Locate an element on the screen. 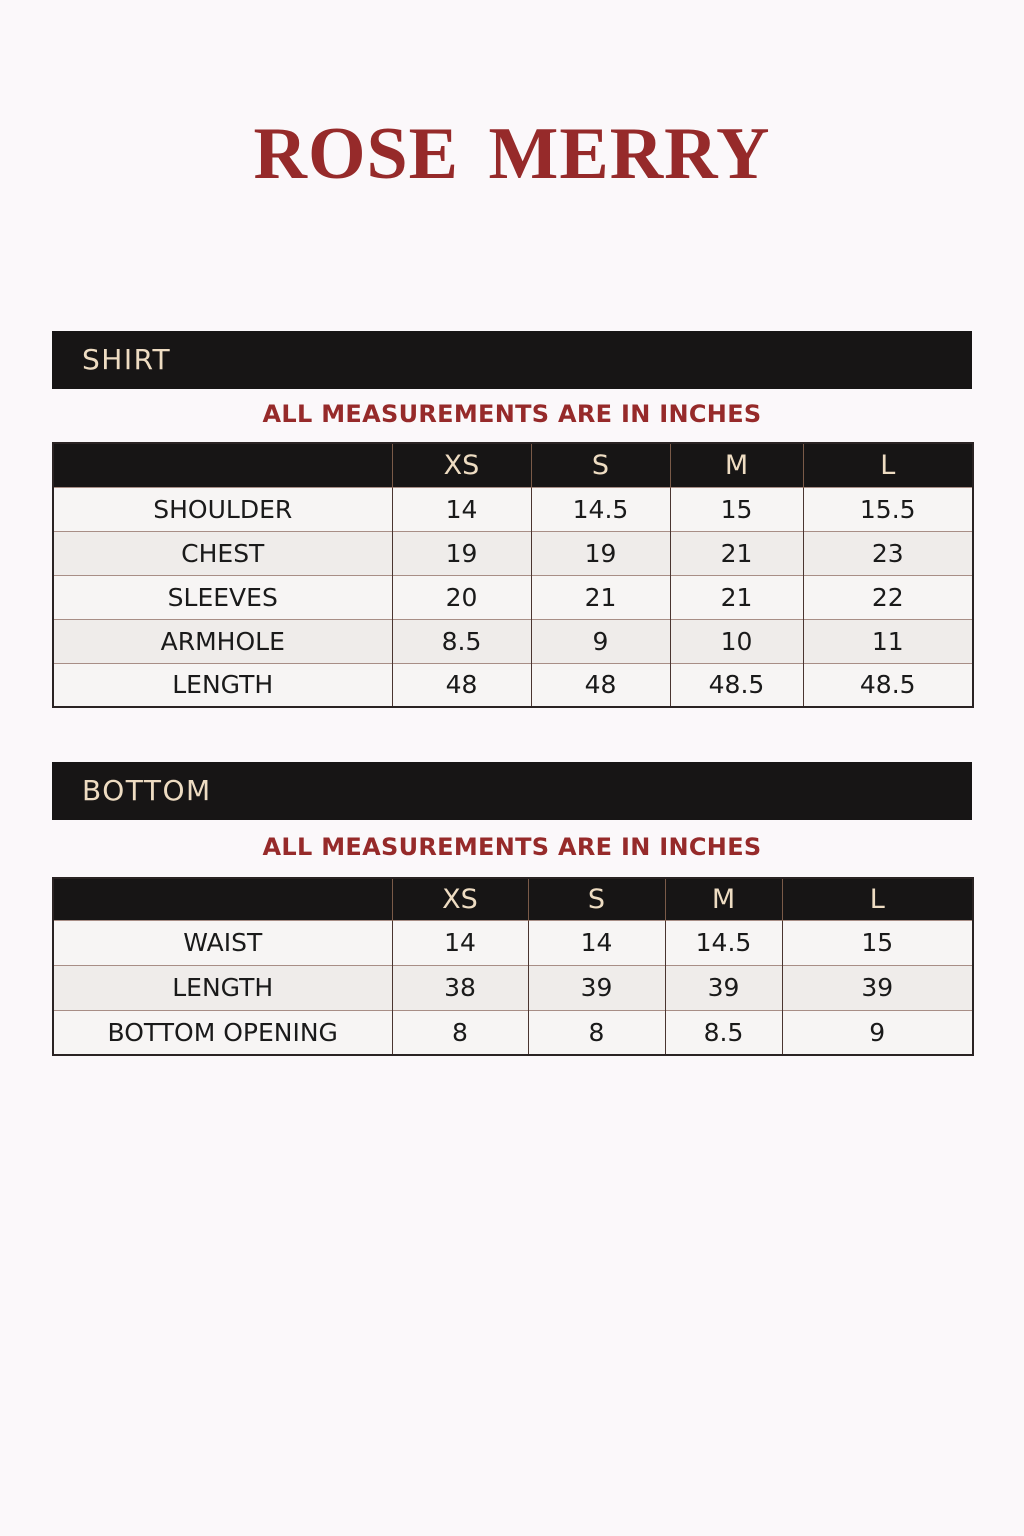 Image resolution: width=1024 pixels, height=1536 pixels. bottom-units-note: ALL MEASUREMENTS ARE IN INCHES is located at coordinates (512, 847).